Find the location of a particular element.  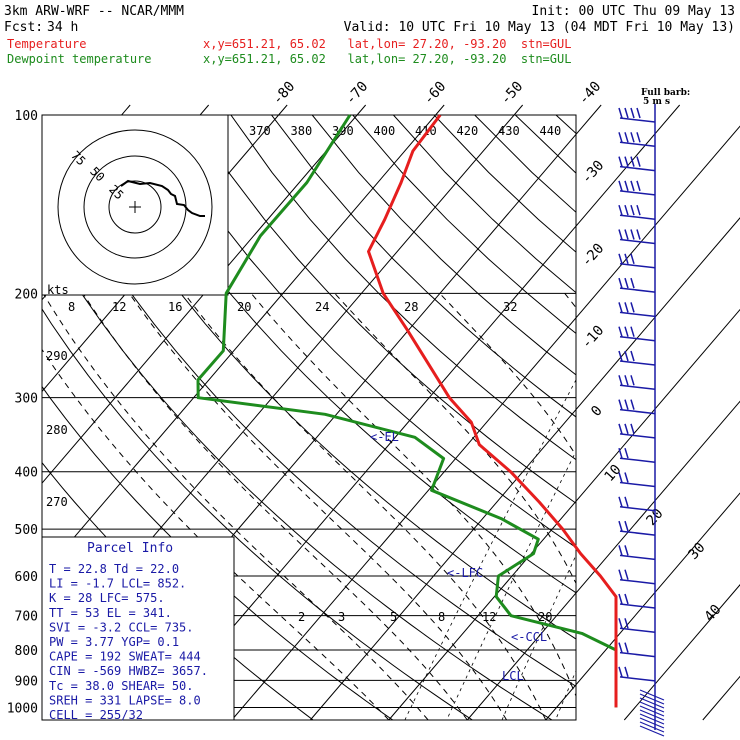

ccl-marker: <-CCL is located at coordinates (529, 637).